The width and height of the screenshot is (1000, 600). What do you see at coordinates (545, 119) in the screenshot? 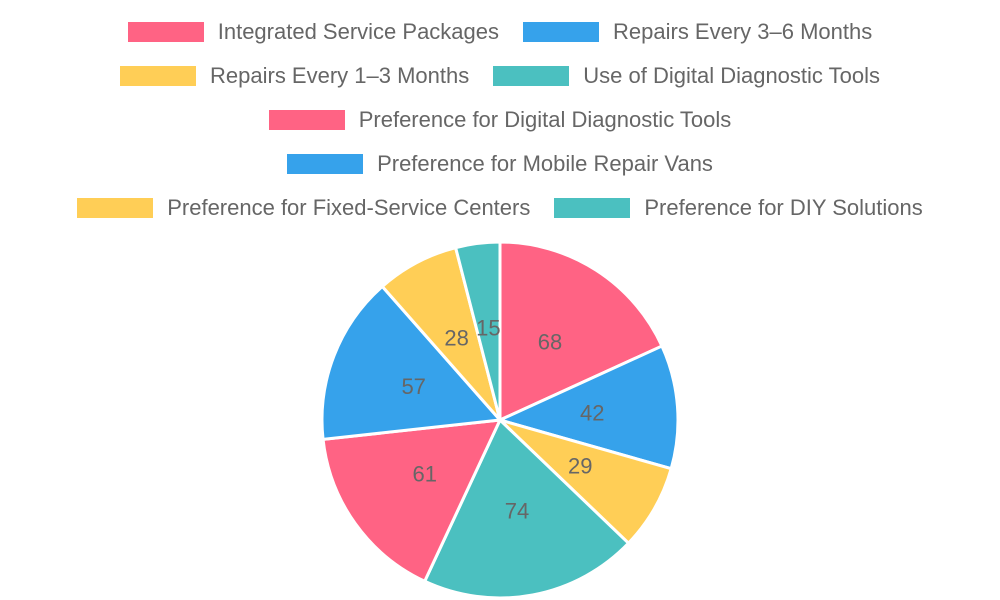
I see `legend-label: Preference for Digital Diagnostic Tools` at bounding box center [545, 119].